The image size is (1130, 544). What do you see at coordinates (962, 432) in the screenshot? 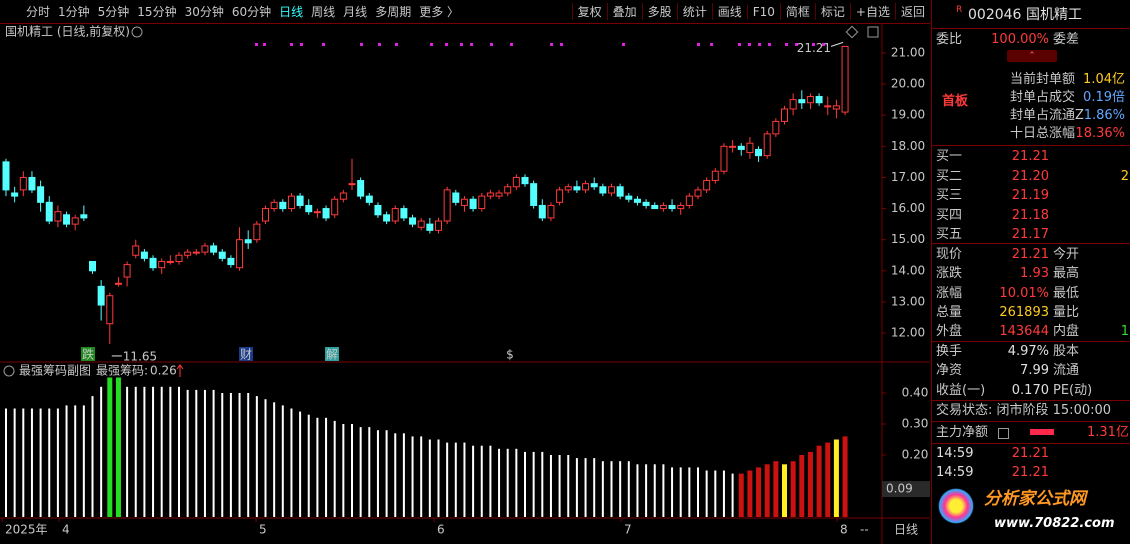
I see `label: 主力净额` at bounding box center [962, 432].